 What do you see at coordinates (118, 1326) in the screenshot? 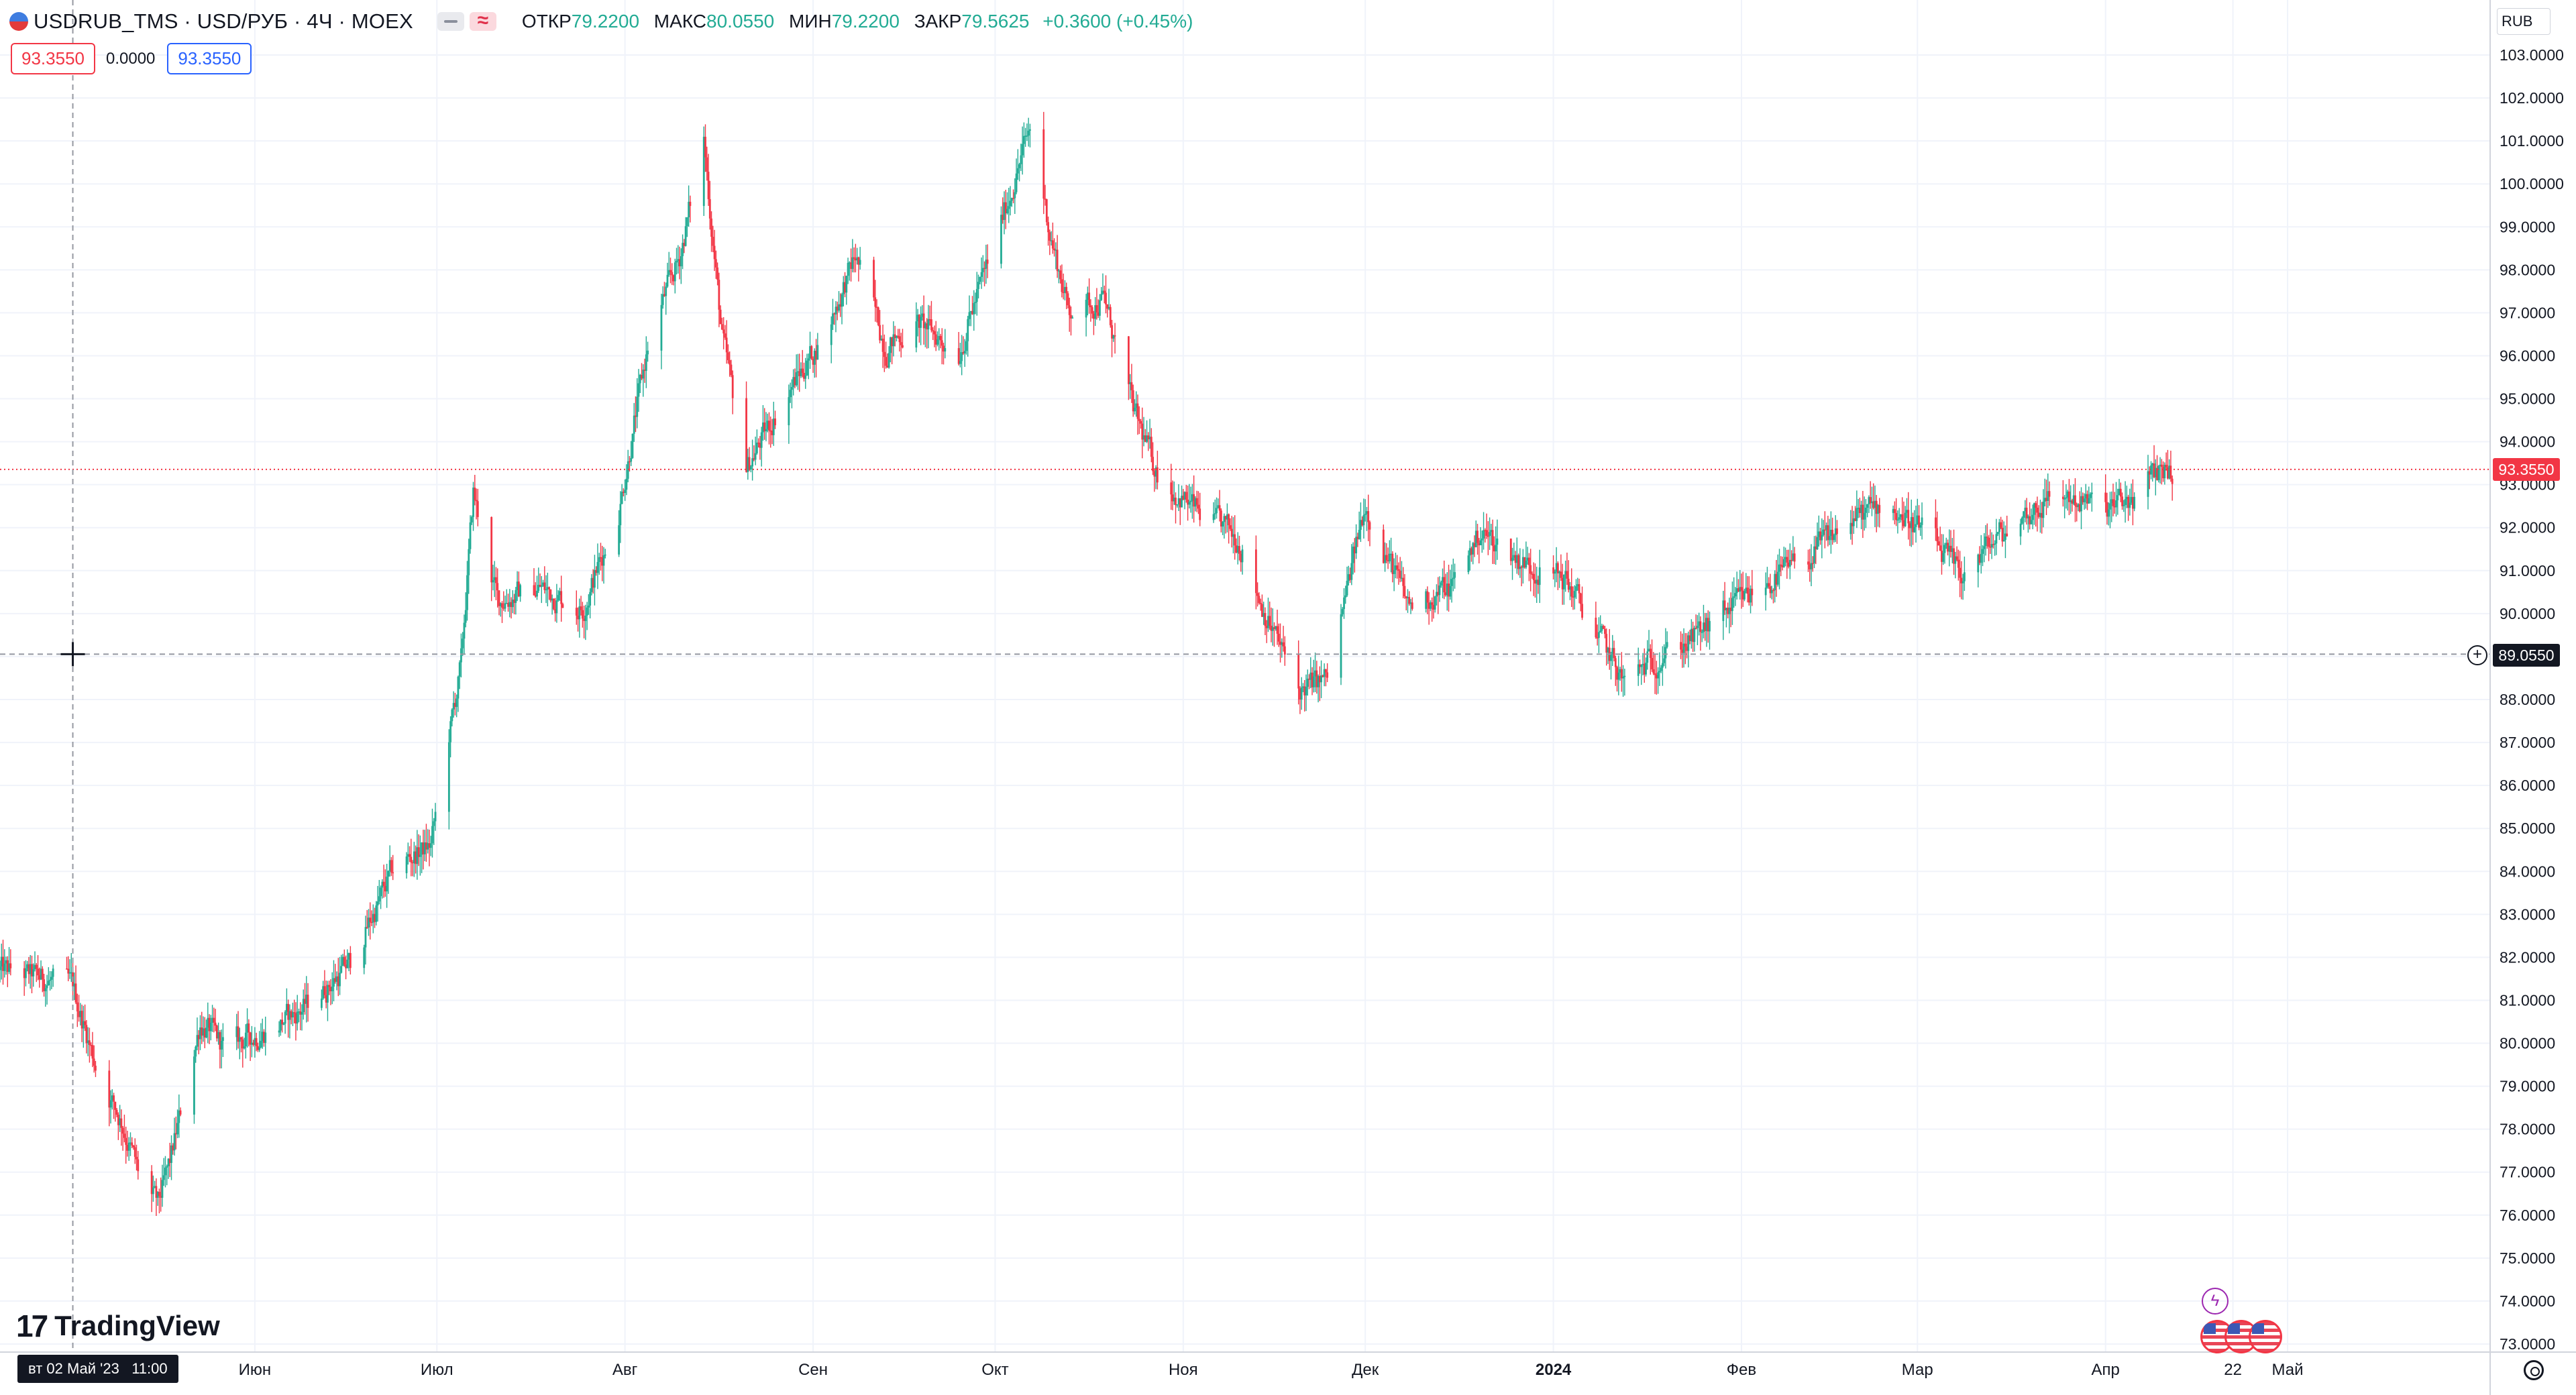
I see `tradingview-logo: 17 TradingView` at bounding box center [118, 1326].